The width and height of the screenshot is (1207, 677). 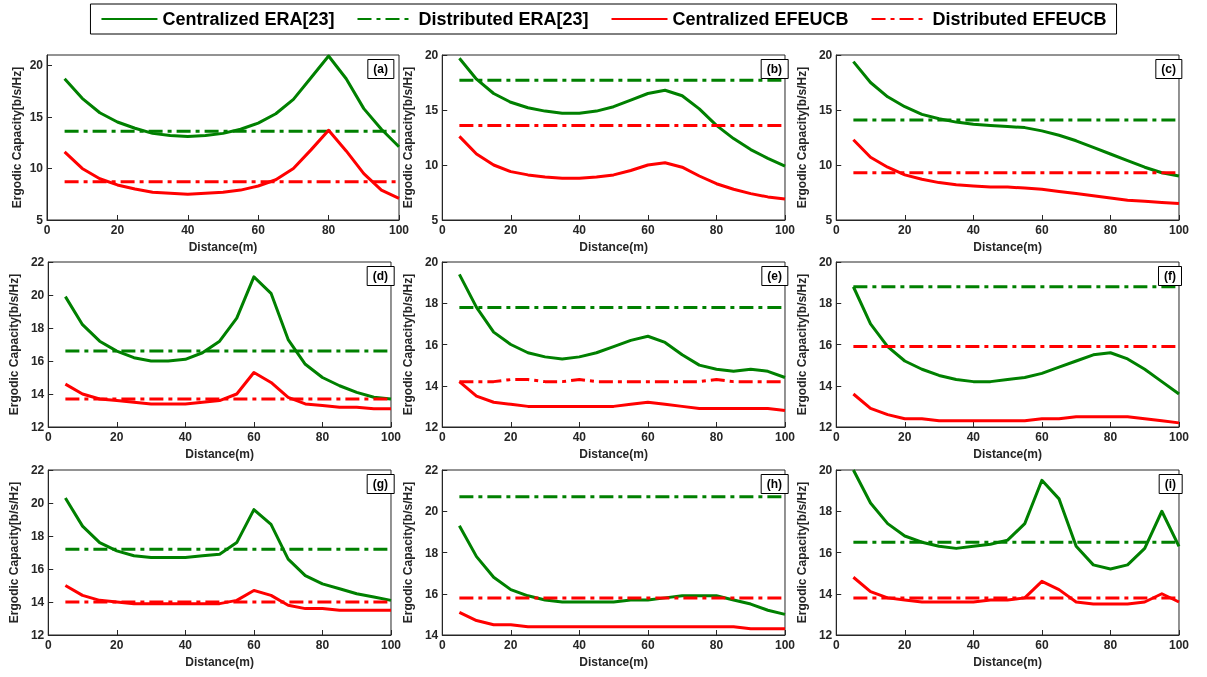 What do you see at coordinates (774, 484) in the screenshot?
I see `annotation: (h)` at bounding box center [774, 484].